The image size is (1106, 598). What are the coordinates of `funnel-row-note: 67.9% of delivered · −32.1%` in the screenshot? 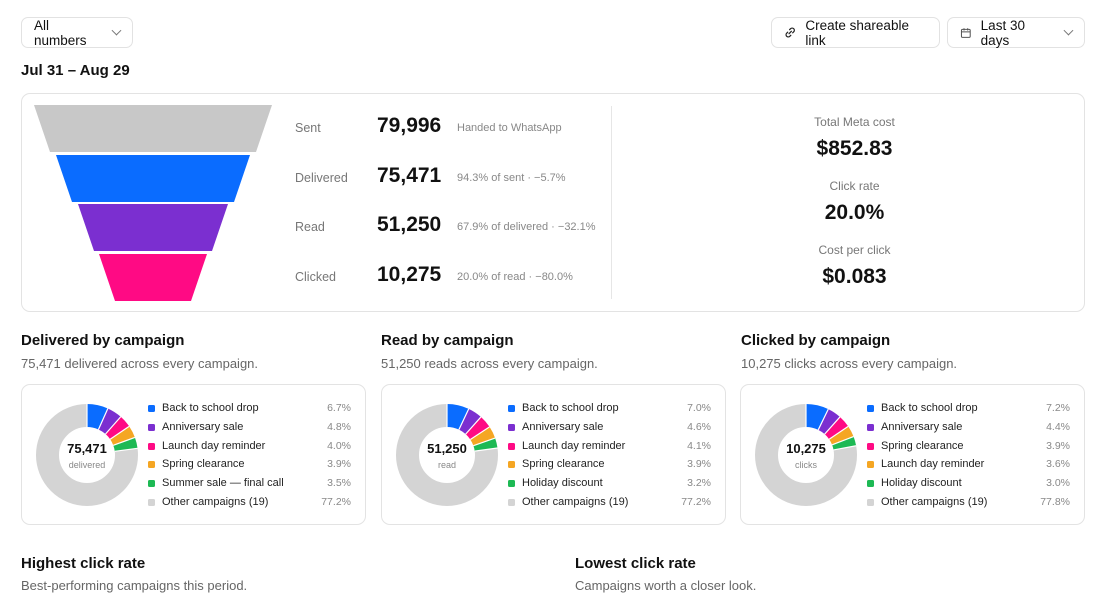 It's located at (526, 227).